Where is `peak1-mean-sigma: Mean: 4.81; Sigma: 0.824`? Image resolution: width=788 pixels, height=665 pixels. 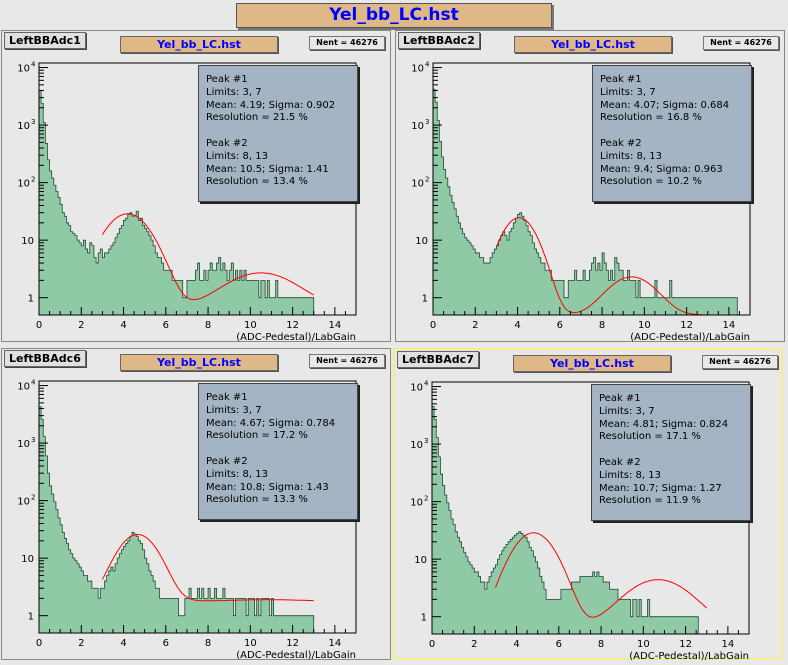
peak1-mean-sigma: Mean: 4.81; Sigma: 0.824 is located at coordinates (664, 424).